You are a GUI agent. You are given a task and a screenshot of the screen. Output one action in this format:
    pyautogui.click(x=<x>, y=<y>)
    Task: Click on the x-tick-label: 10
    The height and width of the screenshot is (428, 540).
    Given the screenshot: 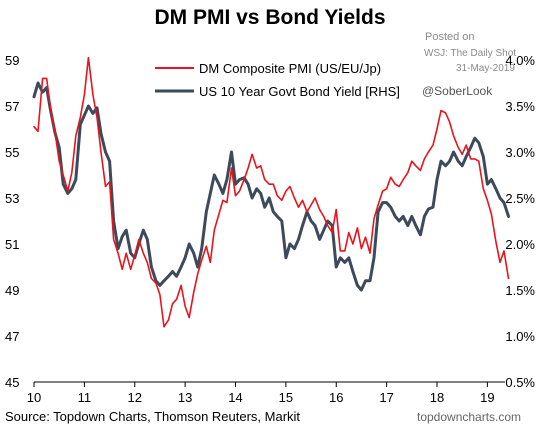 What is the action you would take?
    pyautogui.click(x=34, y=397)
    